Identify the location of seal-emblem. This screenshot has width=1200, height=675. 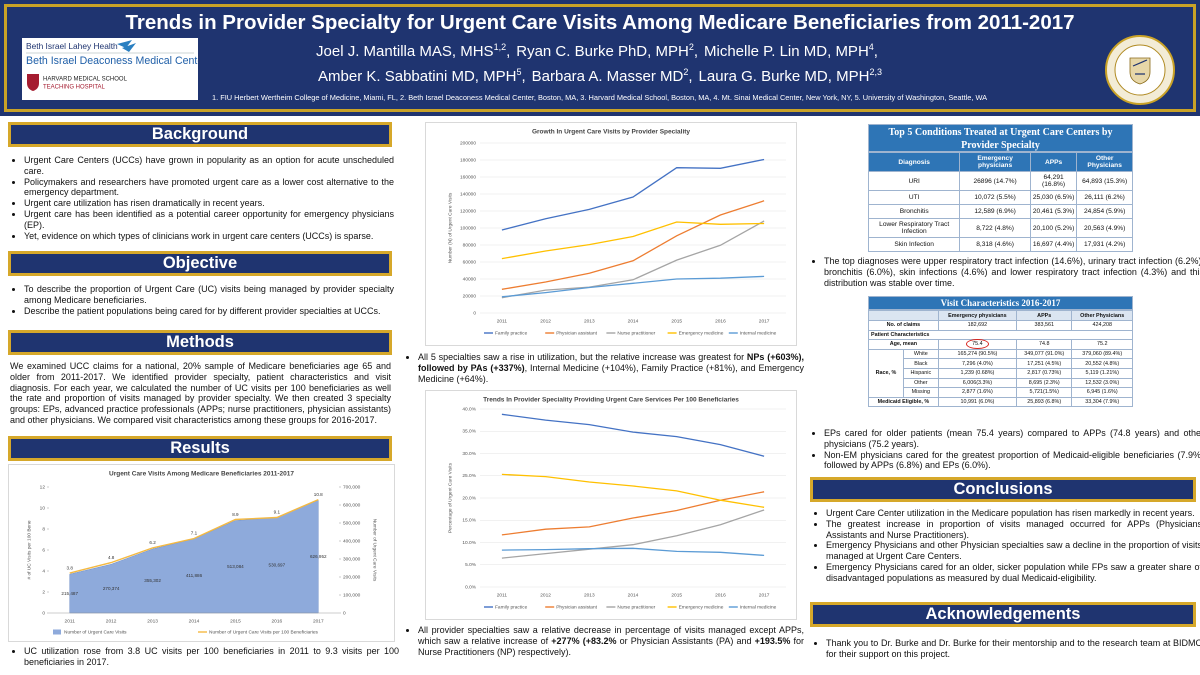
(1140, 67).